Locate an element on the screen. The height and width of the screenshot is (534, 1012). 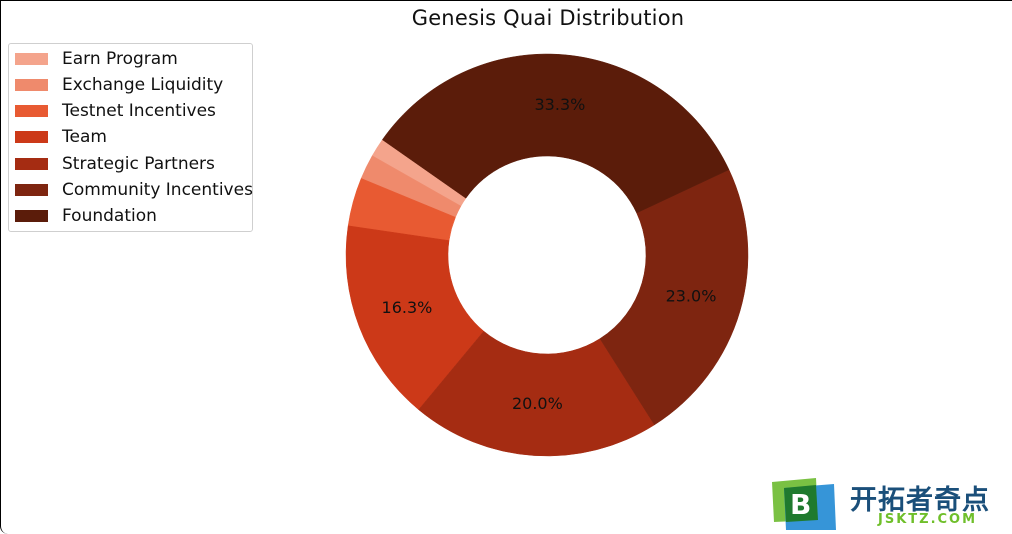
legend-item-earn-program: Earn Program is located at coordinates (96, 59).